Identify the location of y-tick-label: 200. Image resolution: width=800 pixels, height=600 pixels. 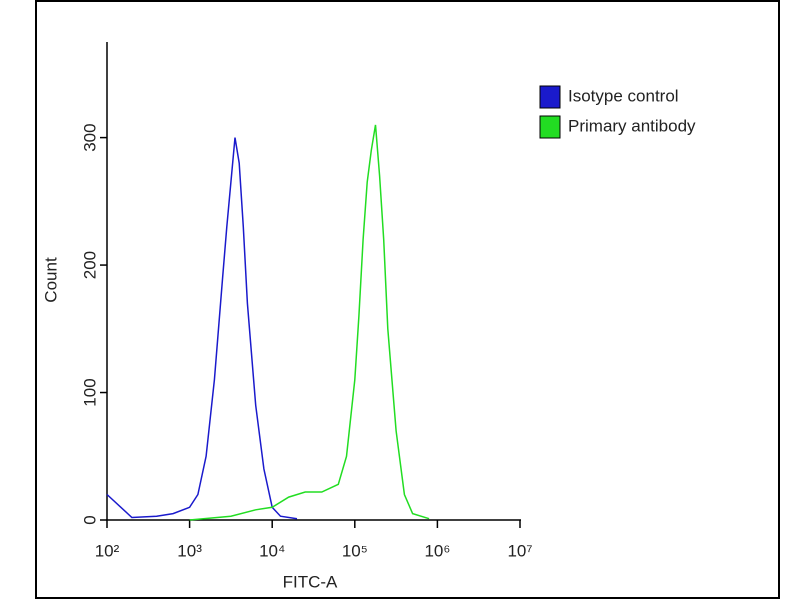
(89, 265).